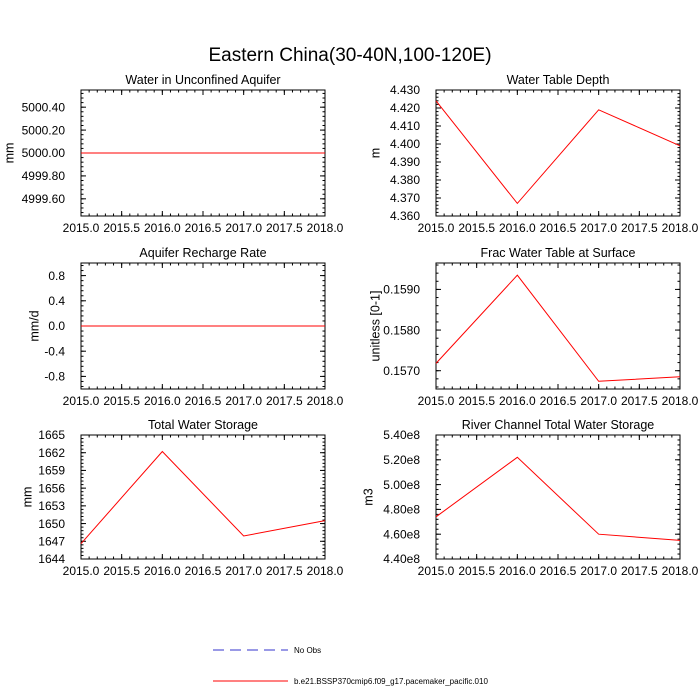  I want to click on panel-title: River Channel Total Water Storage, so click(558, 425).